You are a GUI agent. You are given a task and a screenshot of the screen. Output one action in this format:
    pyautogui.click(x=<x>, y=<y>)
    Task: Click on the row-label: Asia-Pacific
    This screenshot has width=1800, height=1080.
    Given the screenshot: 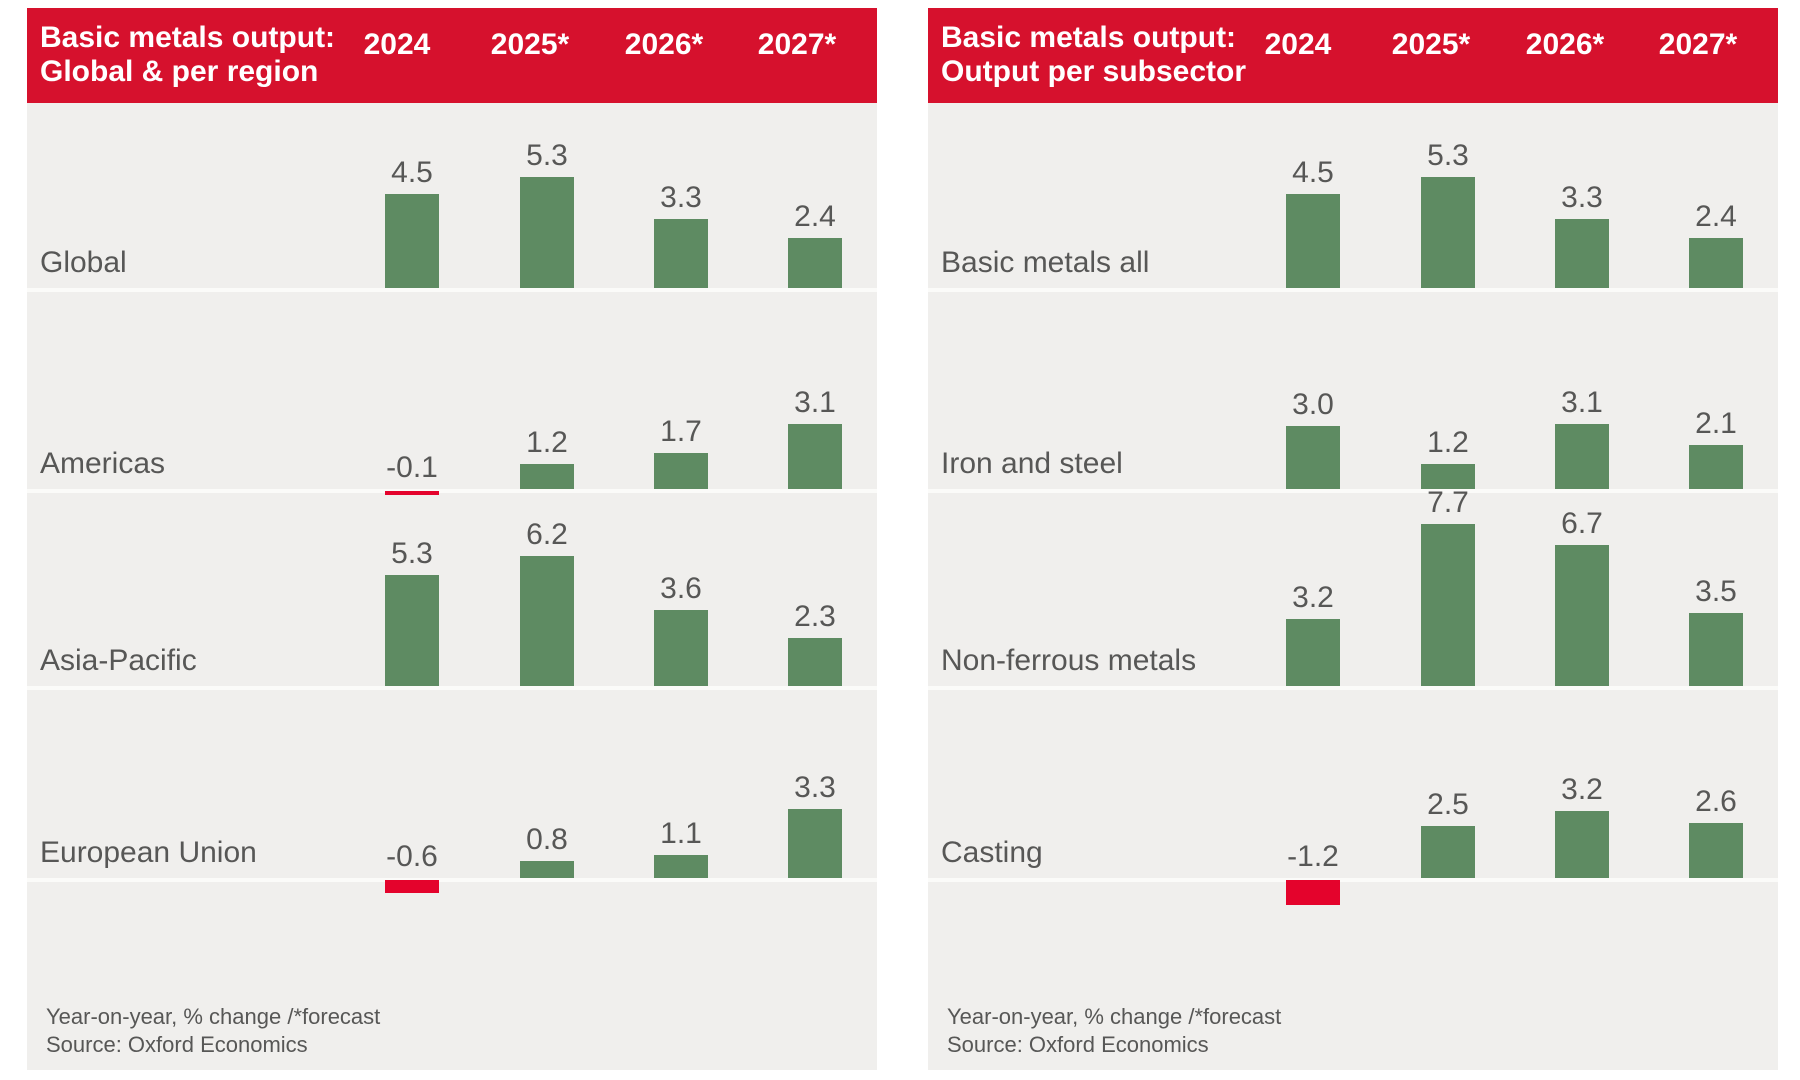 What is the action you would take?
    pyautogui.click(x=118, y=660)
    